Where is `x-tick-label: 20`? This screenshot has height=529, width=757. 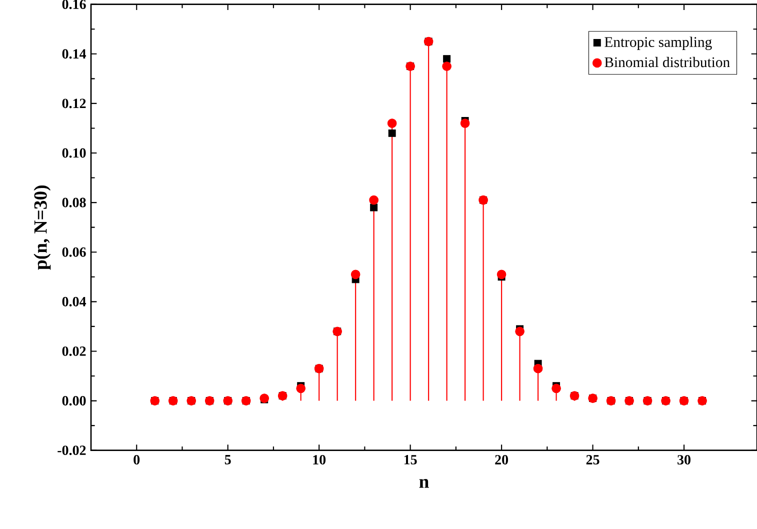 x-tick-label: 20 is located at coordinates (501, 460).